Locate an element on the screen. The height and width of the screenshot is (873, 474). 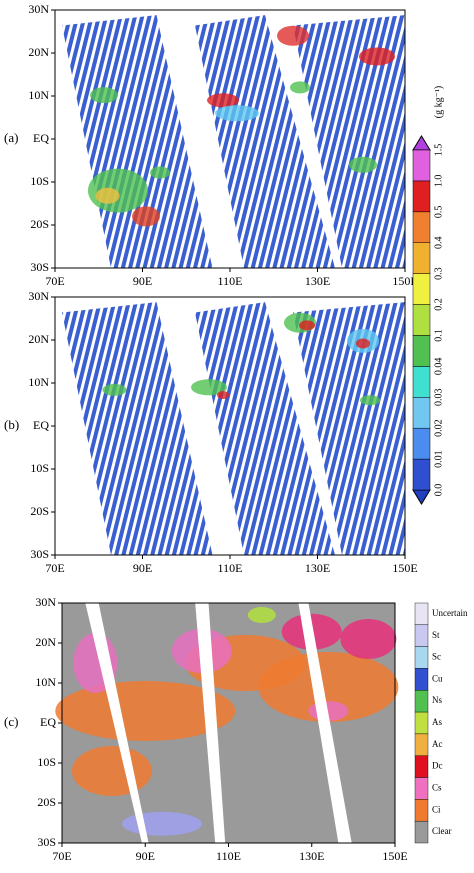
colorbar-label: 1.5 is located at coordinates (438, 150).